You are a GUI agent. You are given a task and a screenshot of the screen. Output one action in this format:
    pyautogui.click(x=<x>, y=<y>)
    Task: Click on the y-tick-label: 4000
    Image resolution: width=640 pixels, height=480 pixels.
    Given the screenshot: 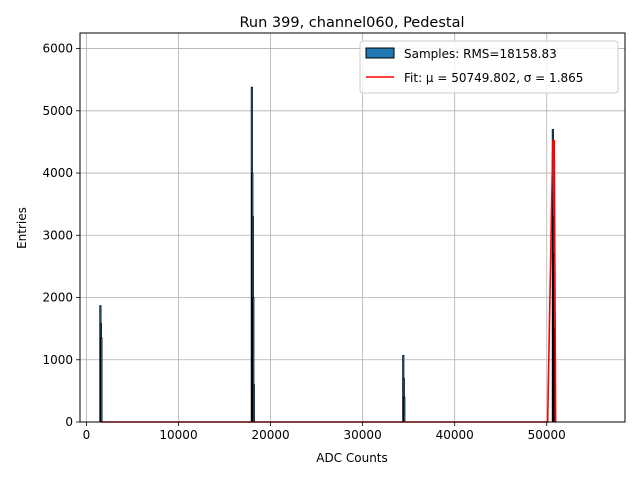 What is the action you would take?
    pyautogui.click(x=57, y=173)
    